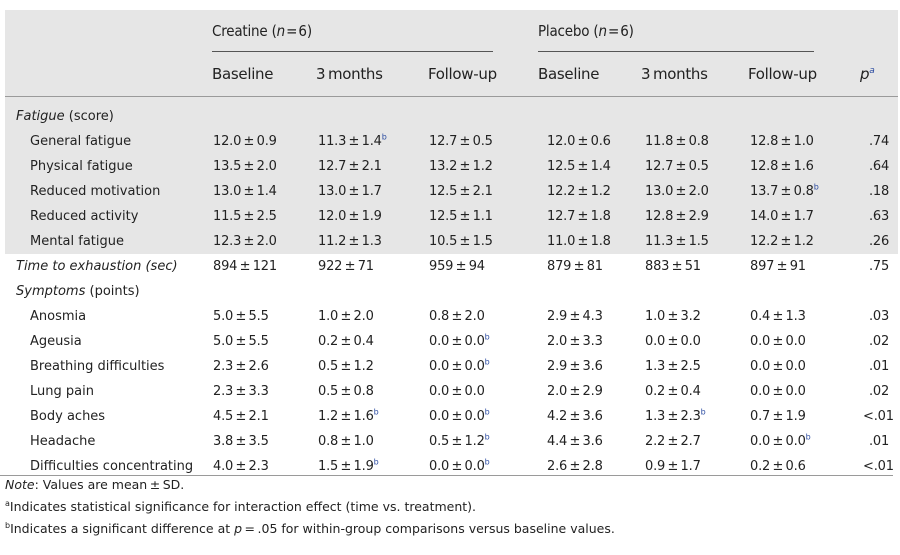  I want to click on table-cell: 1.0 ± 2.0, so click(346, 316).